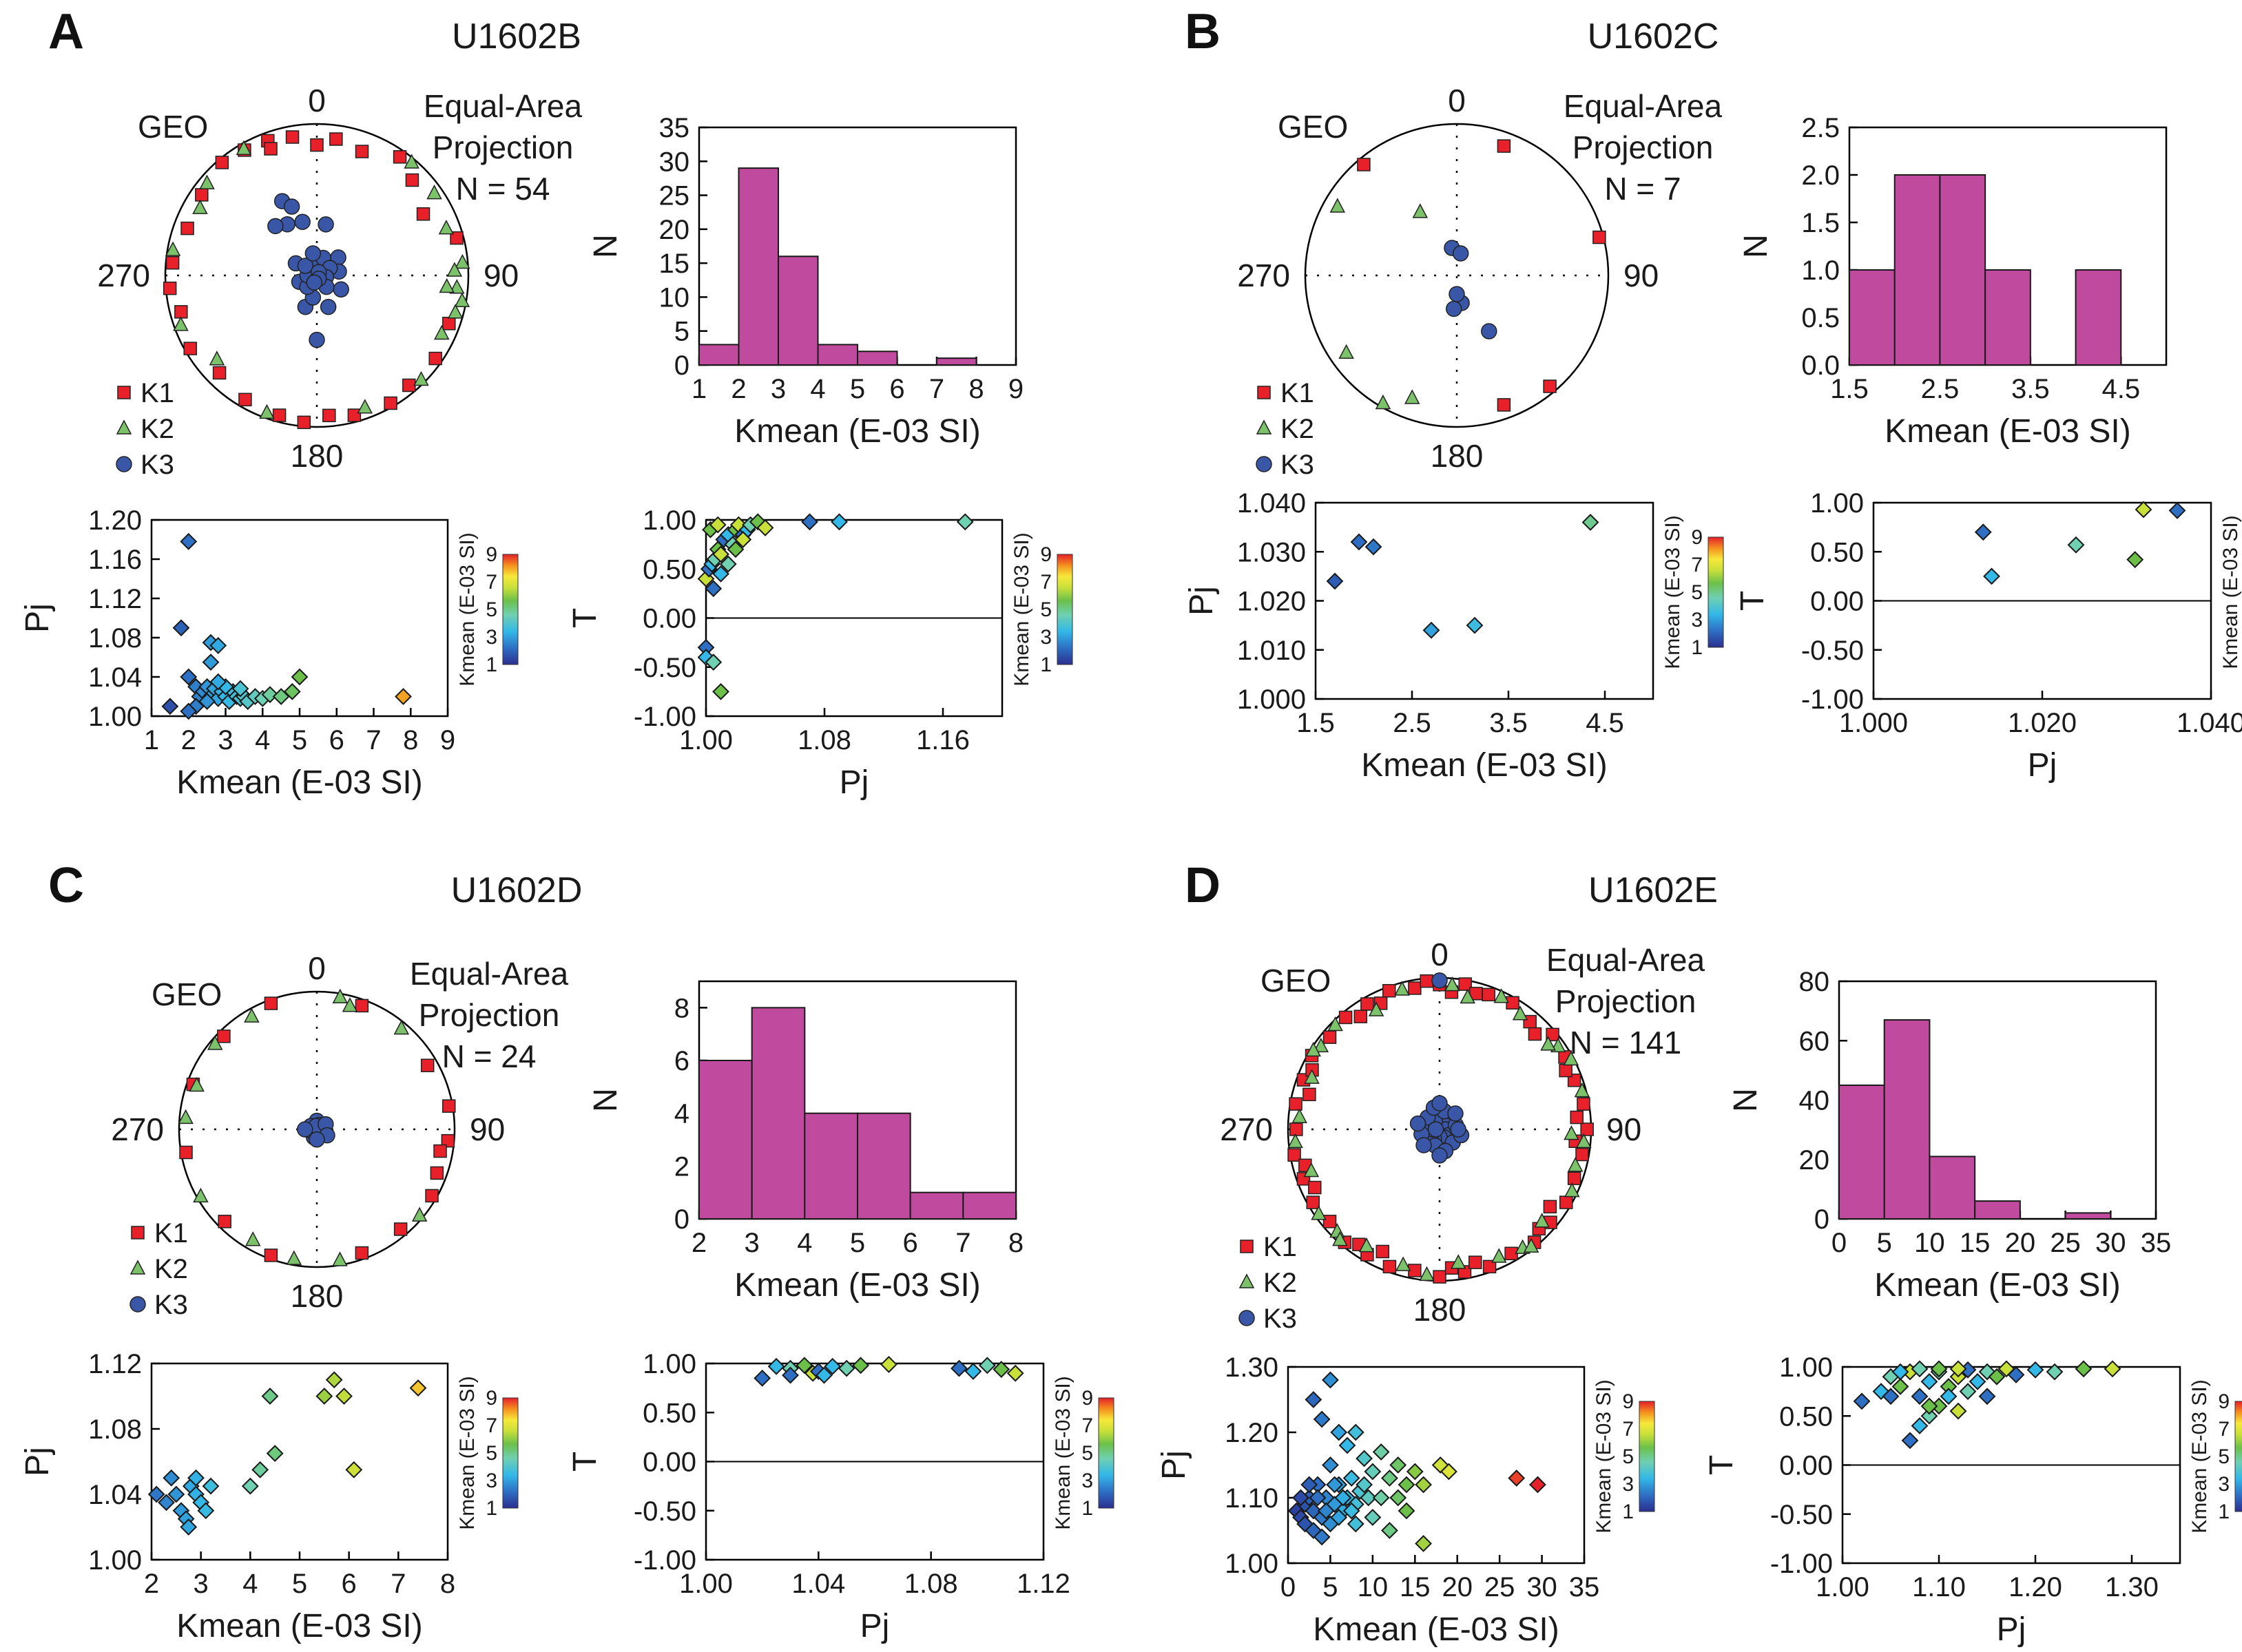 This screenshot has width=2242, height=1652. What do you see at coordinates (674, 264) in the screenshot?
I see `y-tick-label: 15` at bounding box center [674, 264].